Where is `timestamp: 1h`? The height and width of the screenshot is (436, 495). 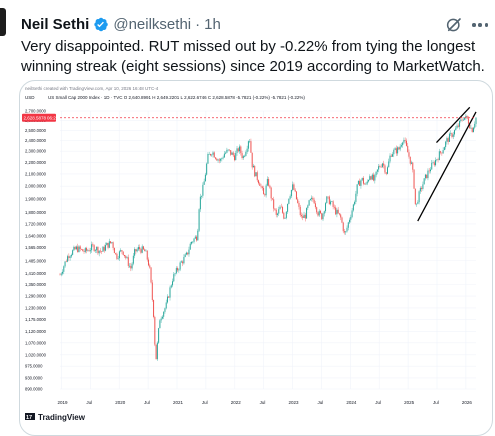
timestamp: 1h is located at coordinates (212, 24).